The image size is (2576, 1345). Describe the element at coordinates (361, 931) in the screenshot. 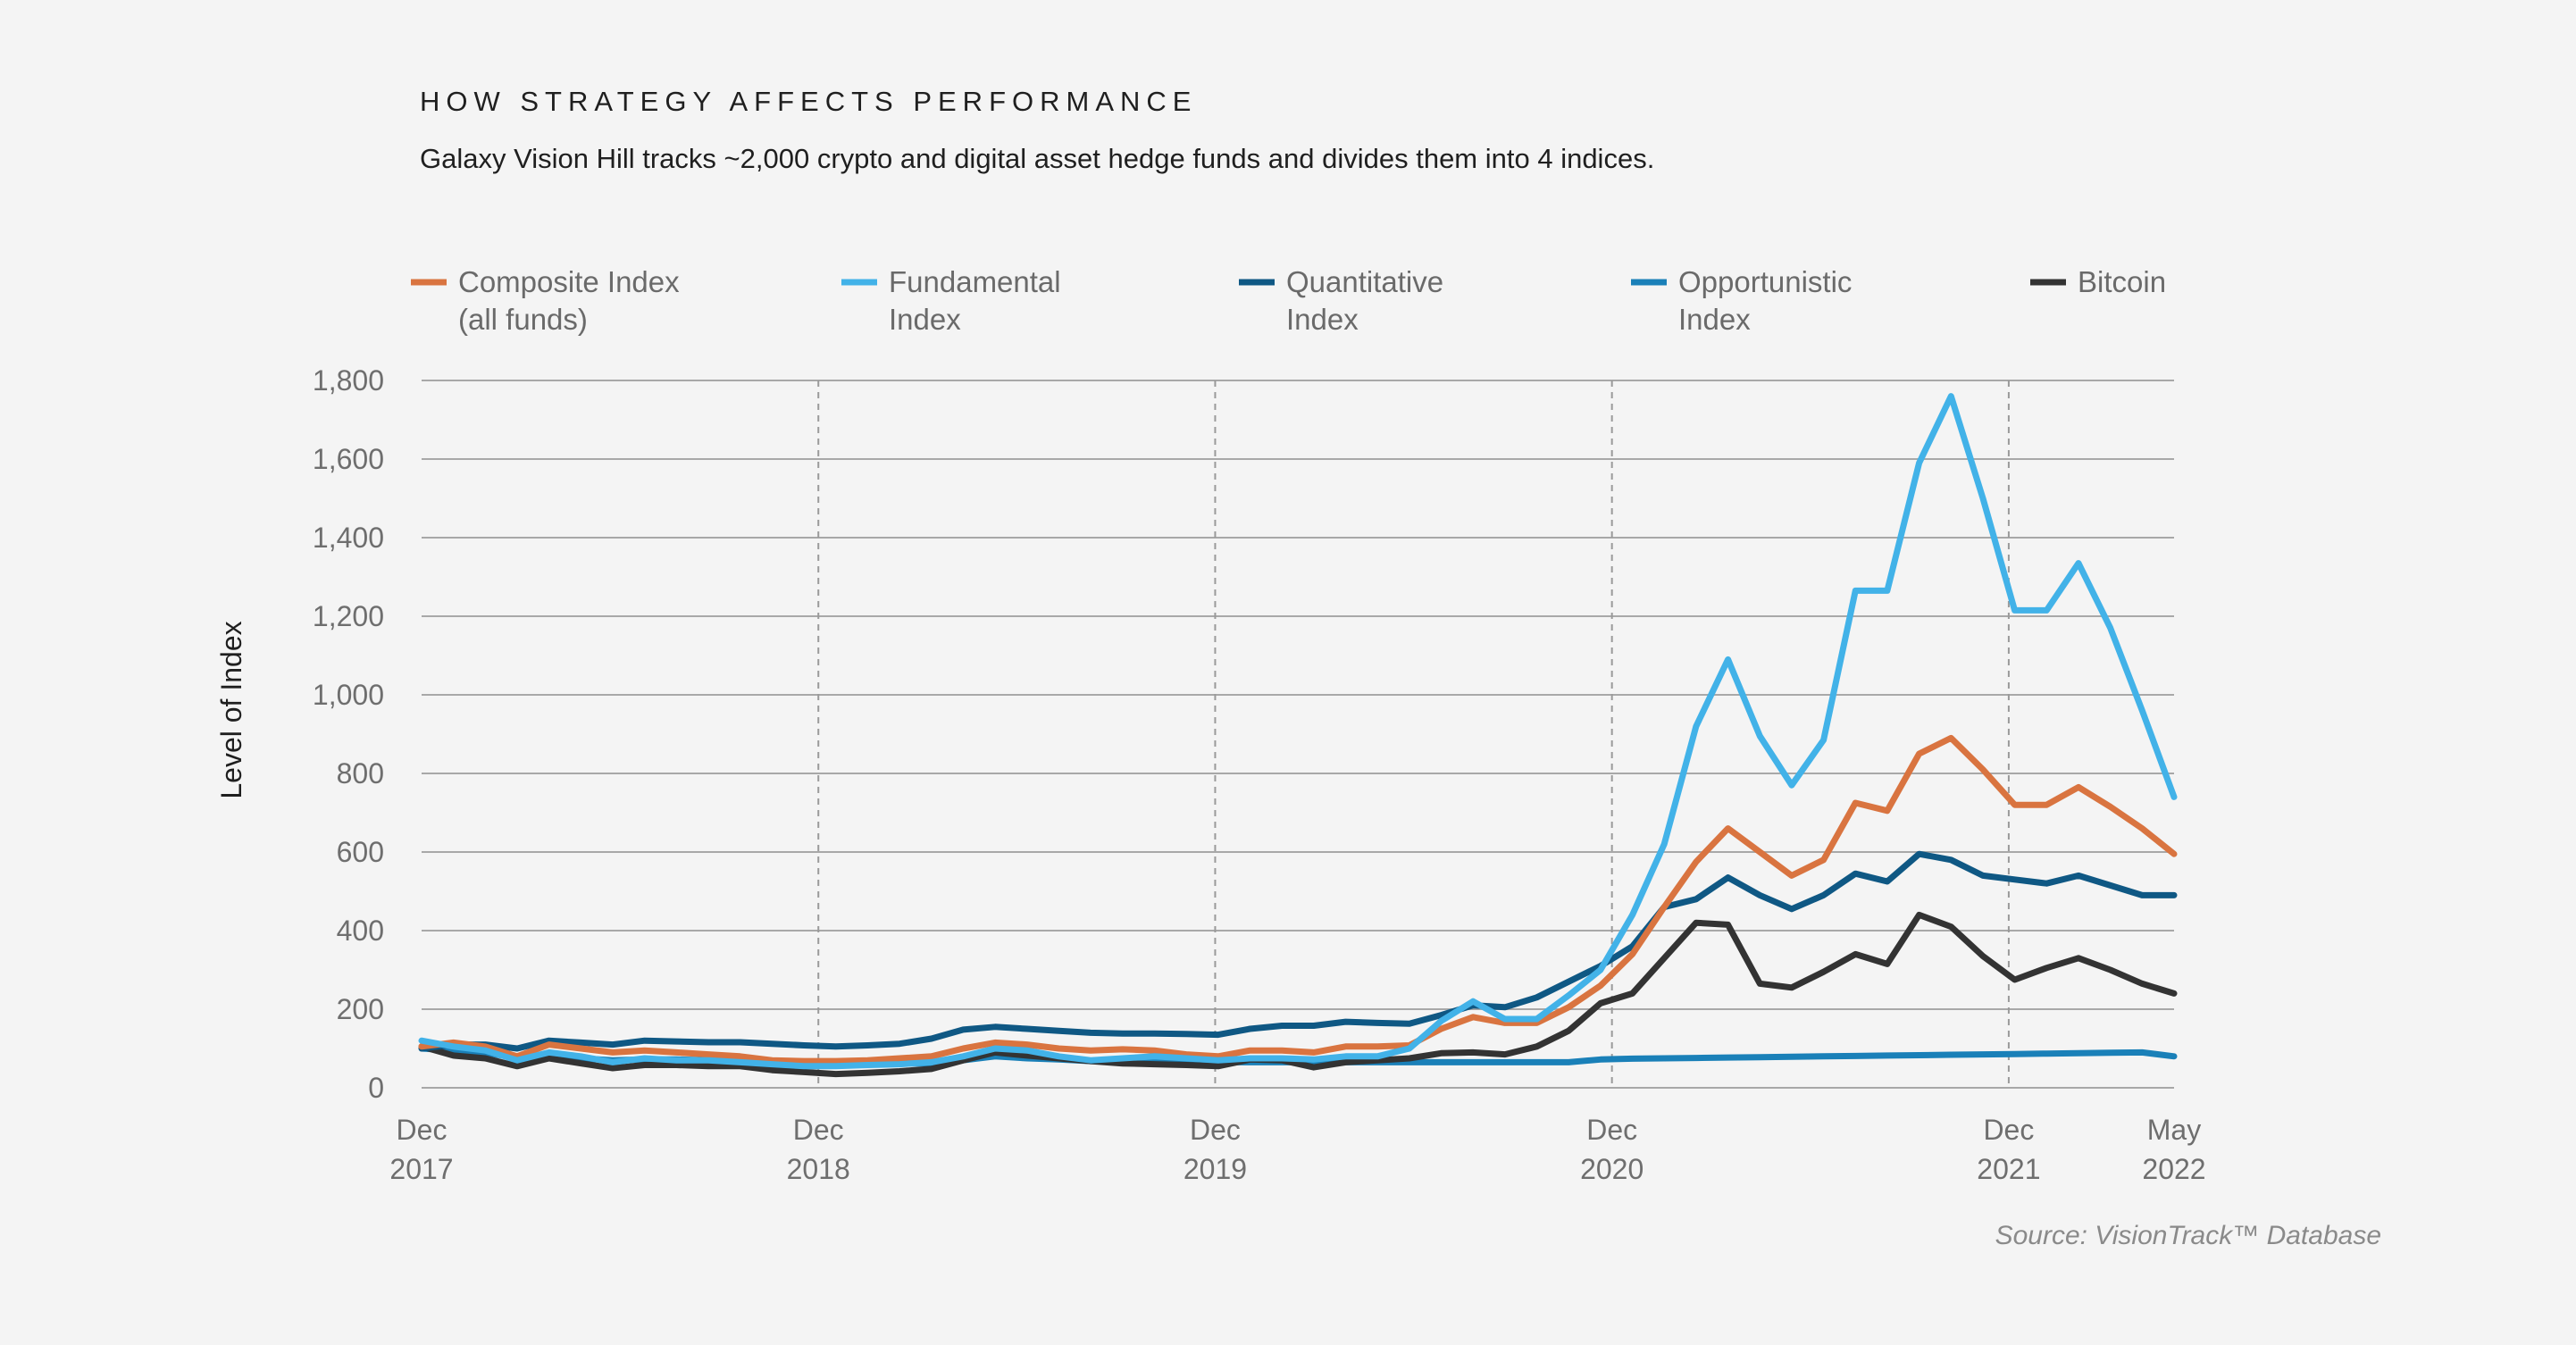

I see `y-tick-label: 400` at that location.